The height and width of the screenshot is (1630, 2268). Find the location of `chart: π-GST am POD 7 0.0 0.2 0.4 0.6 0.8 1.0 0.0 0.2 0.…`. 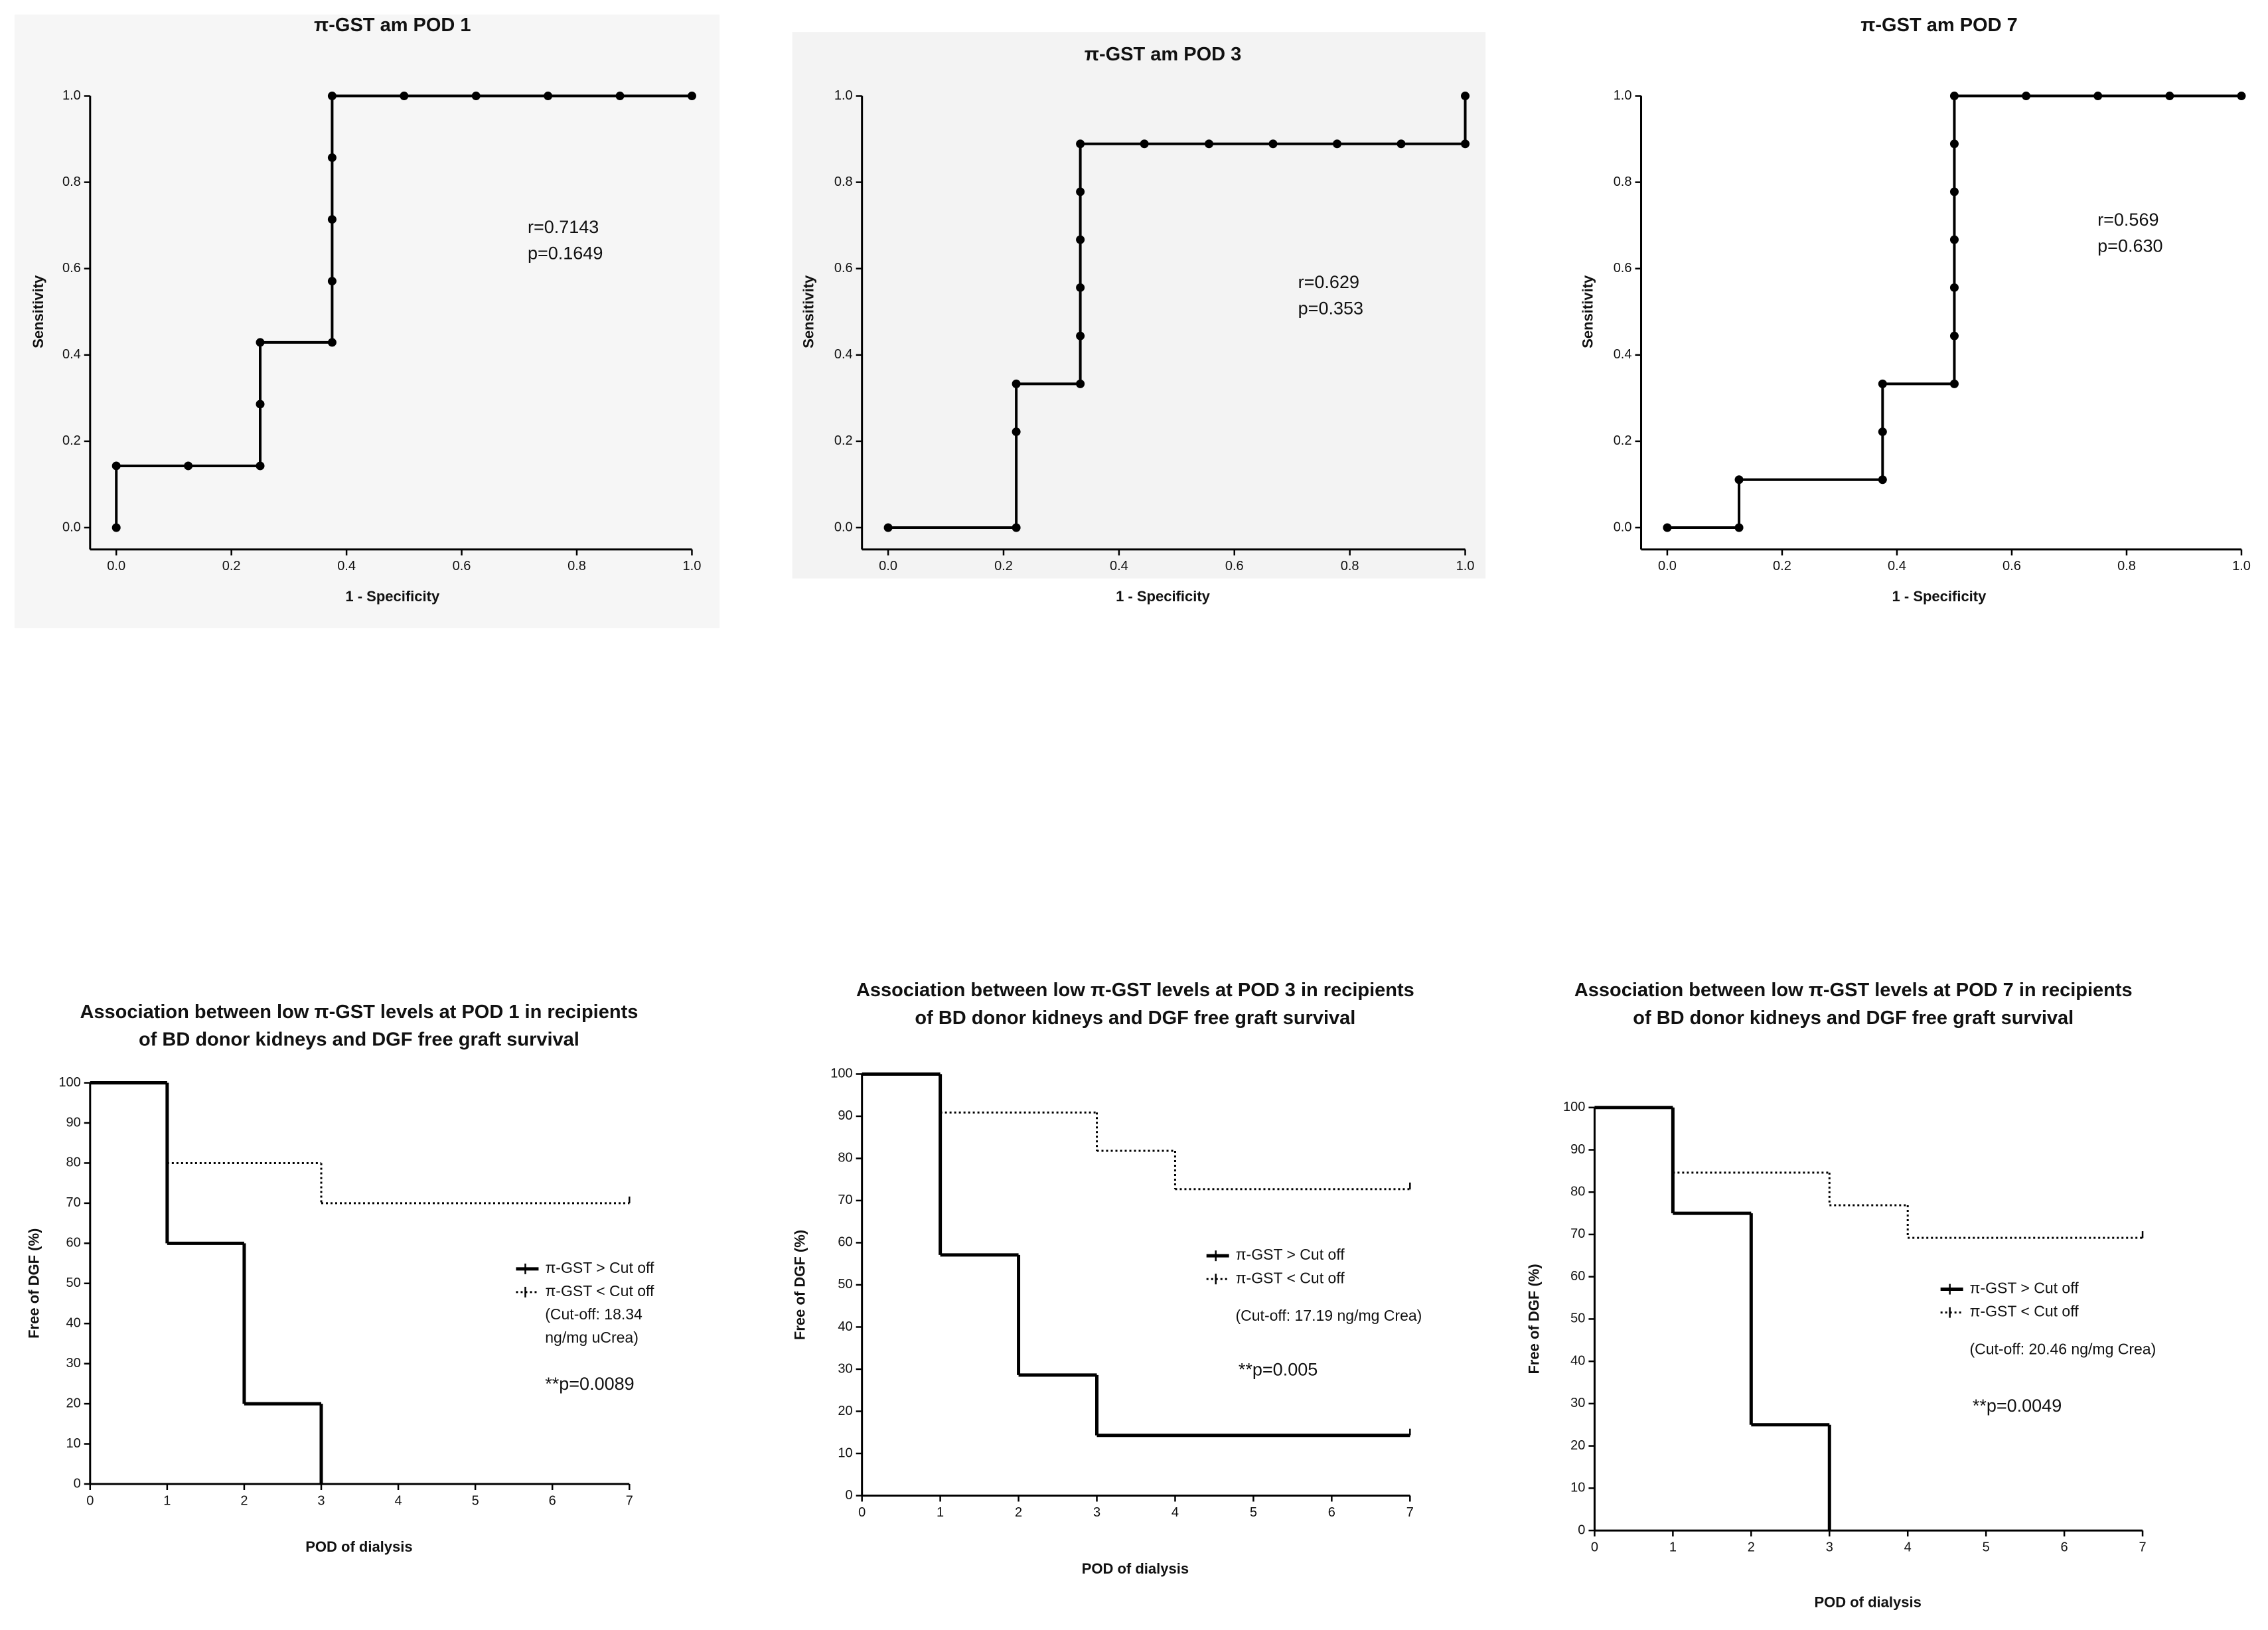

chart: π-GST am POD 7 0.0 0.2 0.4 0.6 0.8 1.0 0.0 0.2 0.… is located at coordinates (1914, 310).